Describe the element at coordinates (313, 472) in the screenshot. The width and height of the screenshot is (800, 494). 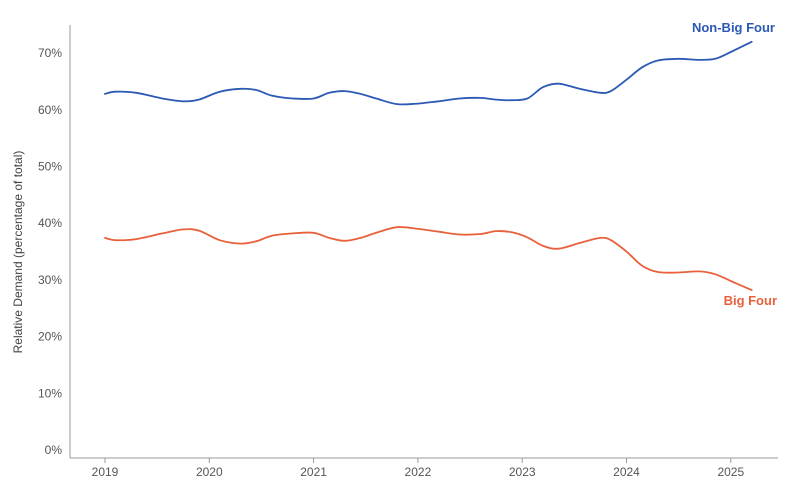
I see `x-tick-label: 2021` at that location.